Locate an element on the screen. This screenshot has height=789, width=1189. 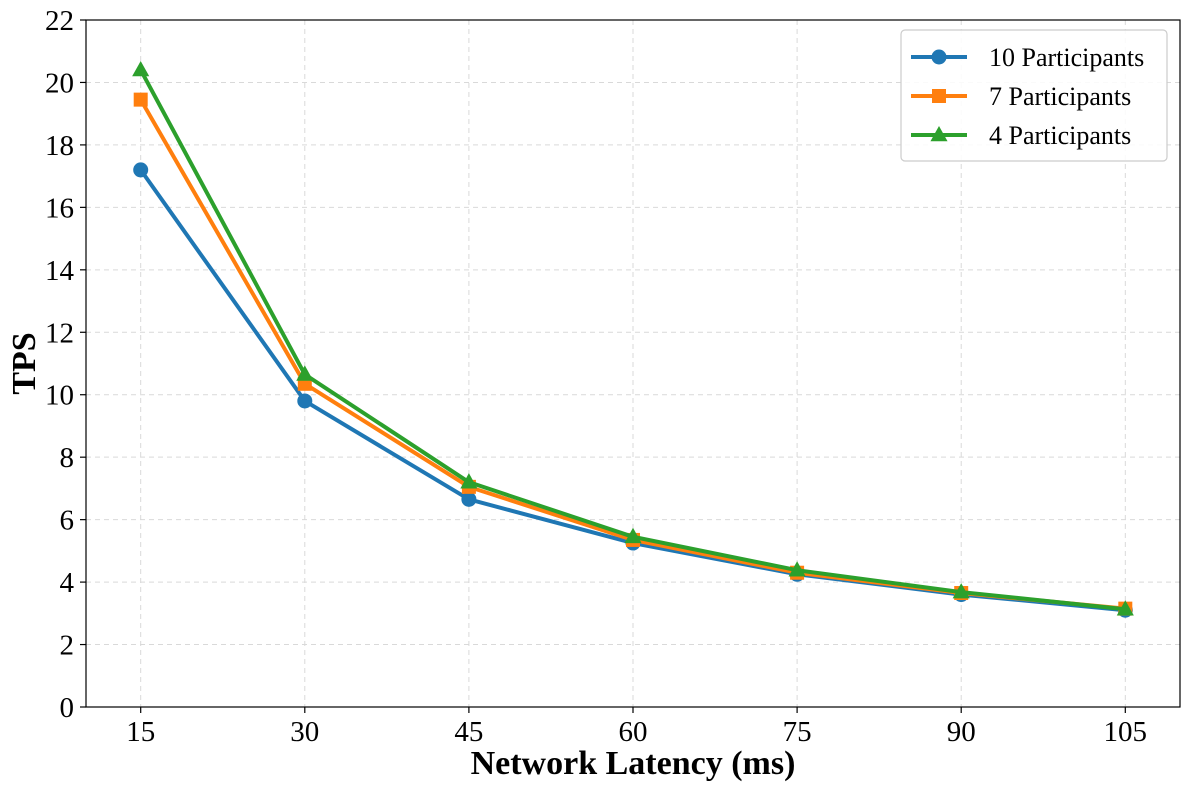
legend-entry: 4 Participants is located at coordinates (1021, 135).